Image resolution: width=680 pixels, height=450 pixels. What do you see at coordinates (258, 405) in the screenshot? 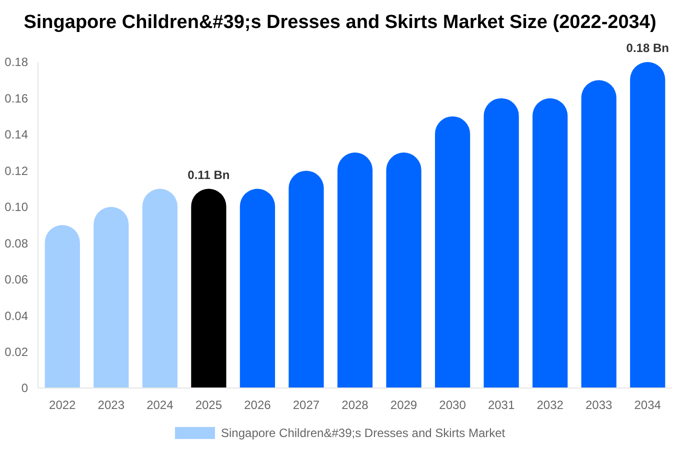
I see `x-tick-label: 2026` at bounding box center [258, 405].